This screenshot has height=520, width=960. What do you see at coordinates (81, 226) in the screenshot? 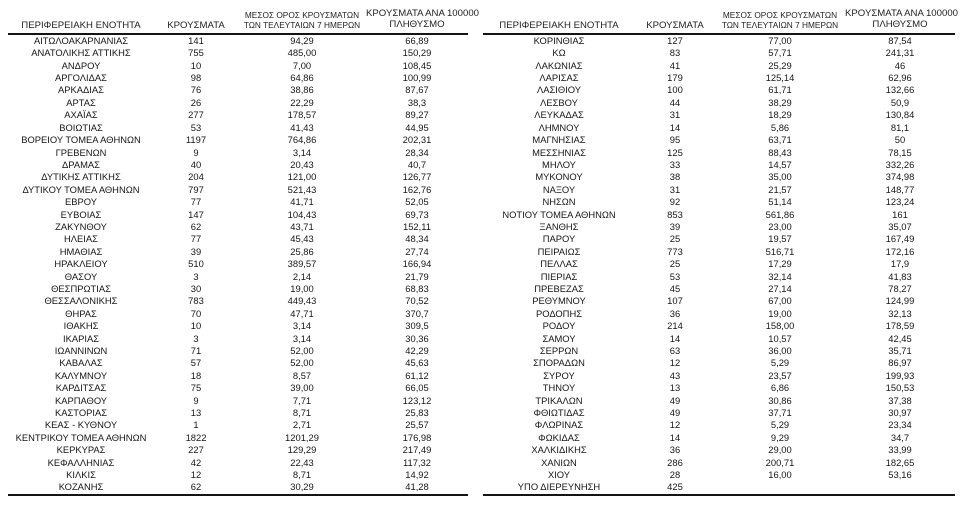
I see `region-name: ΖΑΚΥΝΘΟΥ` at bounding box center [81, 226].